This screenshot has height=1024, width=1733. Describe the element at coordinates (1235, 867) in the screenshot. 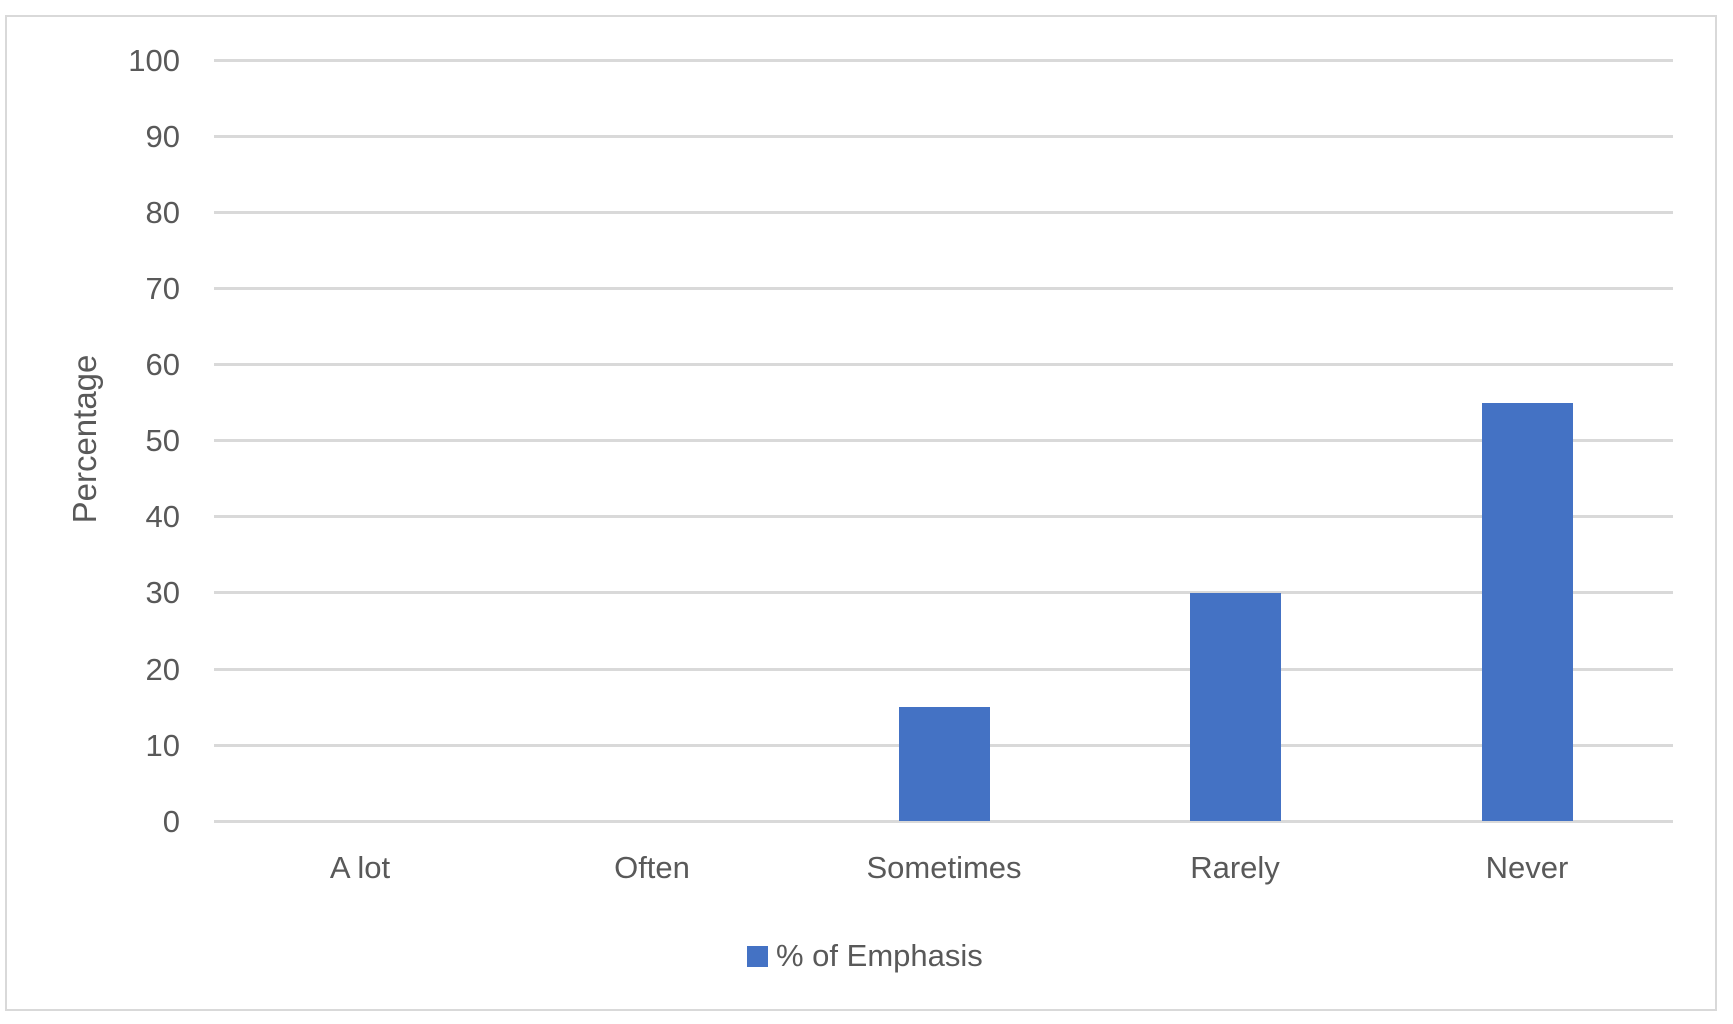

I see `x-category-label: Rarely` at that location.